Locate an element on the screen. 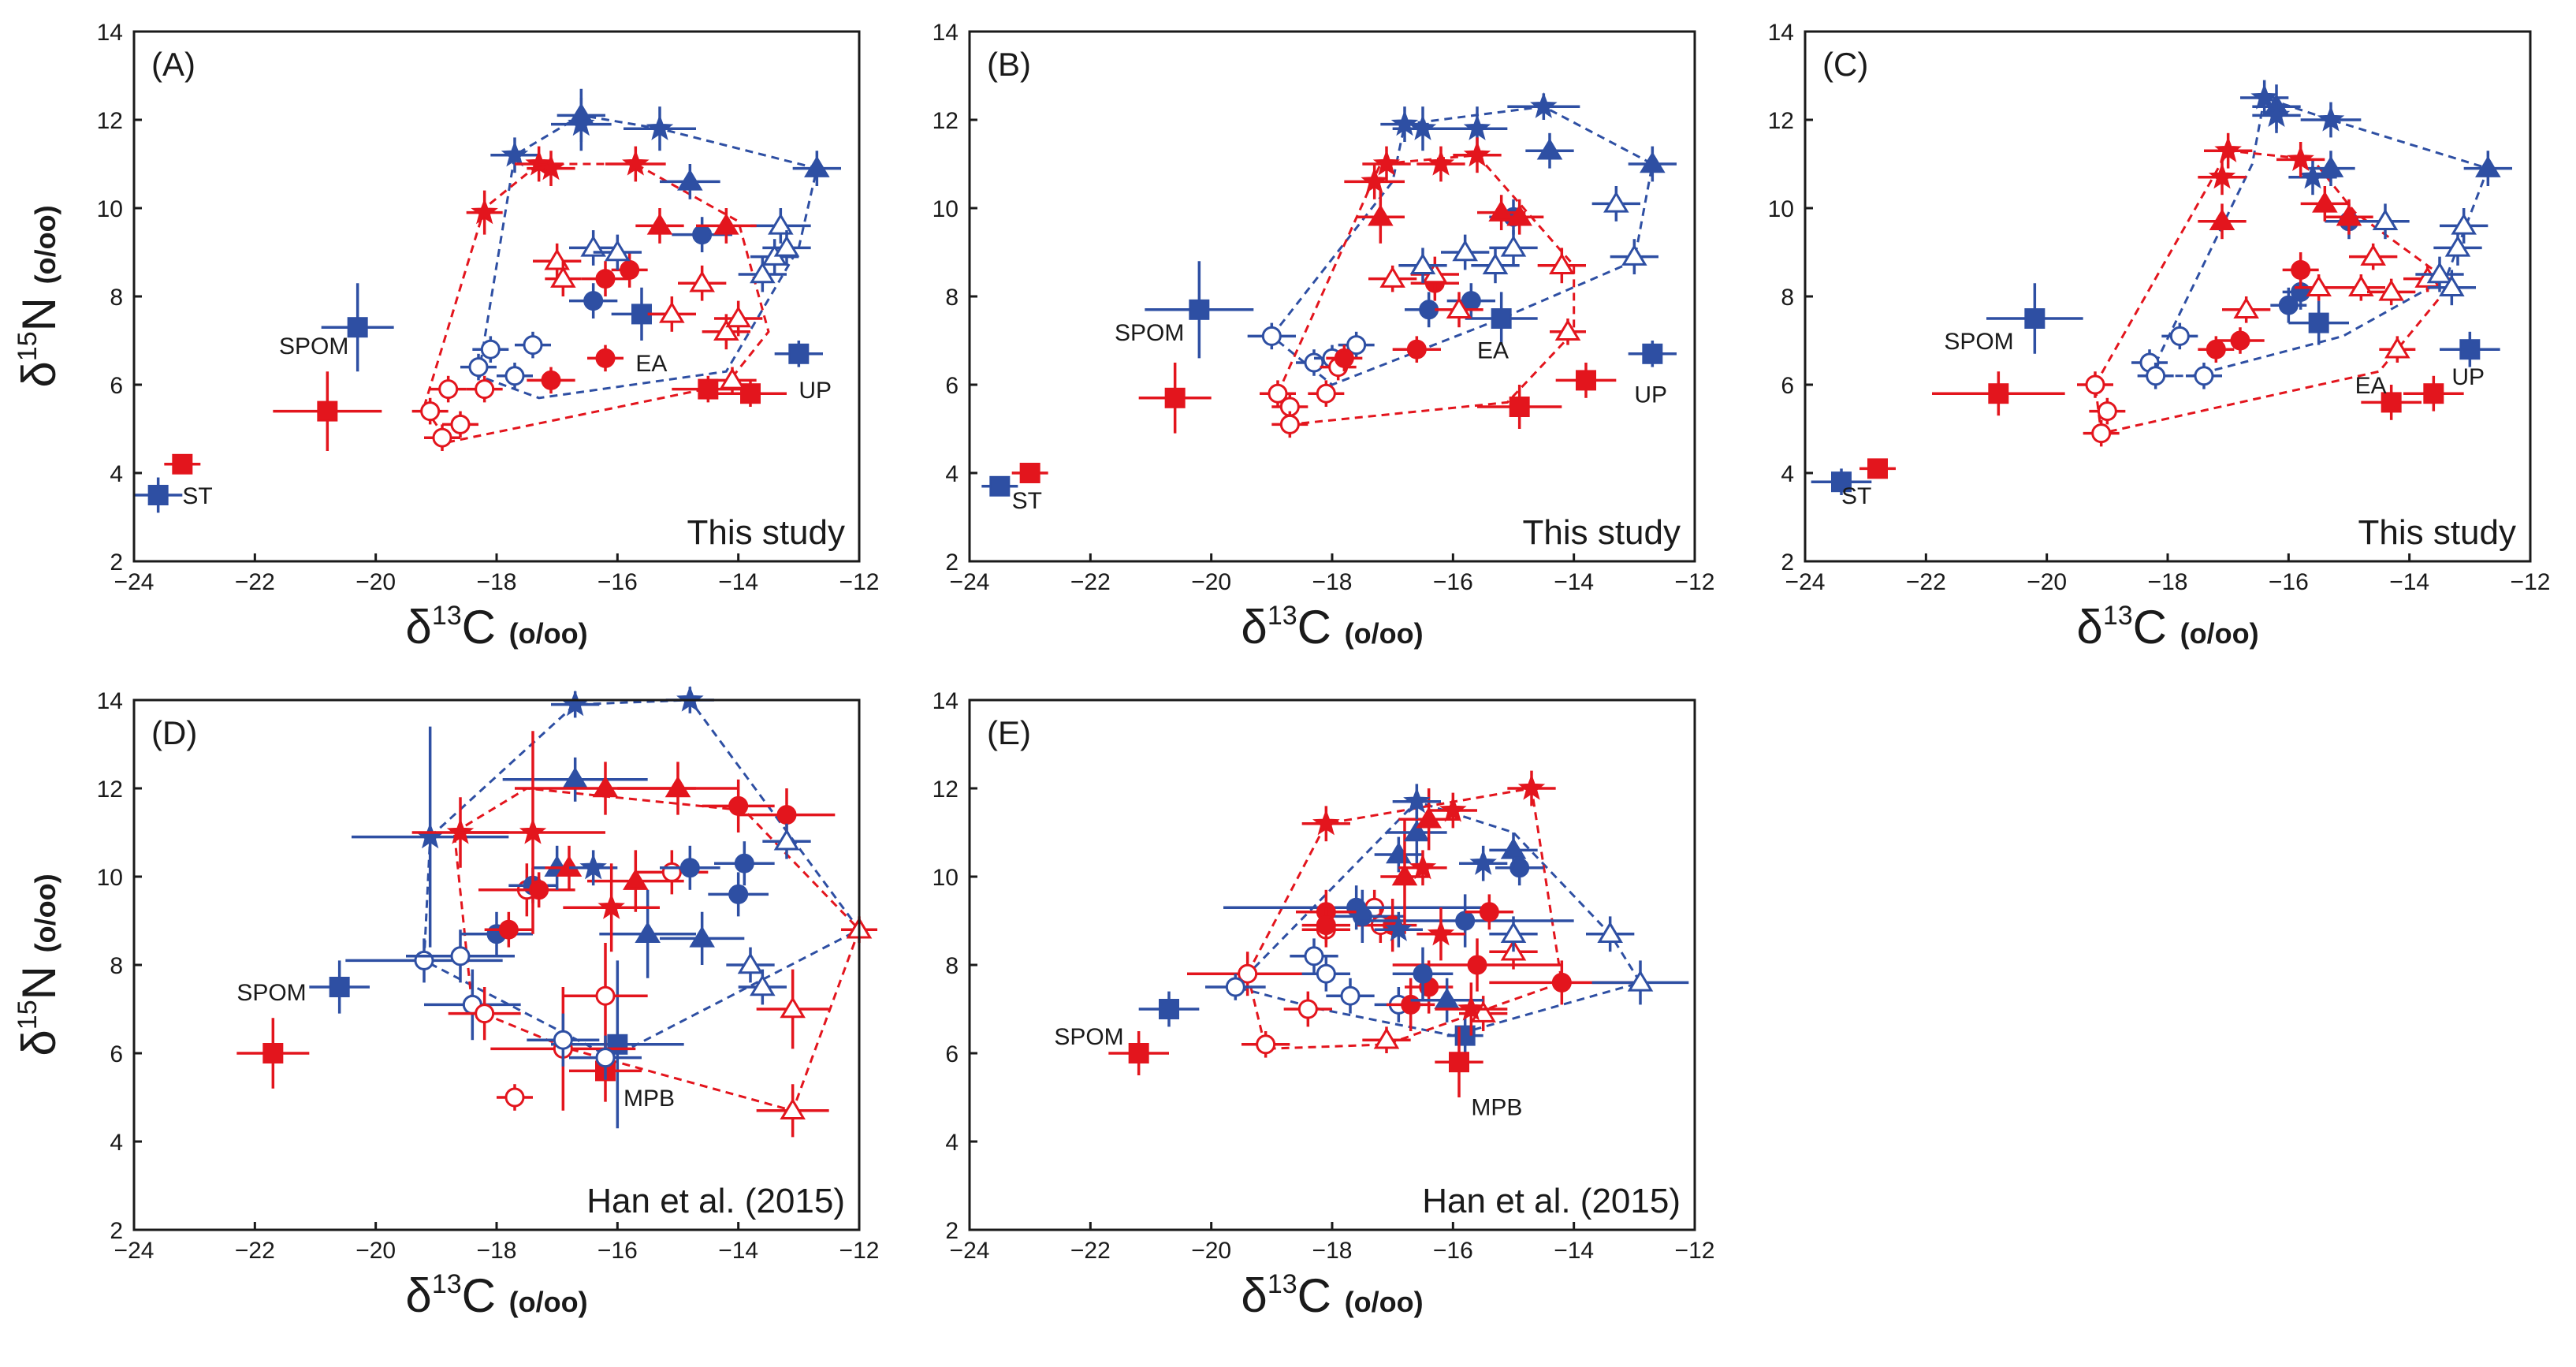  annotation-st: ST is located at coordinates (1856, 496).